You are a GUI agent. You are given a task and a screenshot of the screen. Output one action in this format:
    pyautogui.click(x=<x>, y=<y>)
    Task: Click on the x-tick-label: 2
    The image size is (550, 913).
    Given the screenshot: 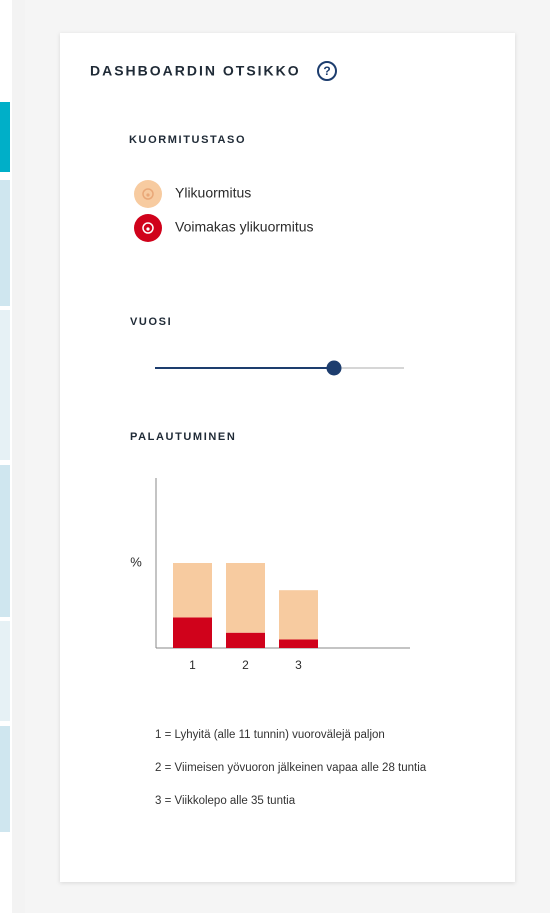 What is the action you would take?
    pyautogui.click(x=245, y=665)
    